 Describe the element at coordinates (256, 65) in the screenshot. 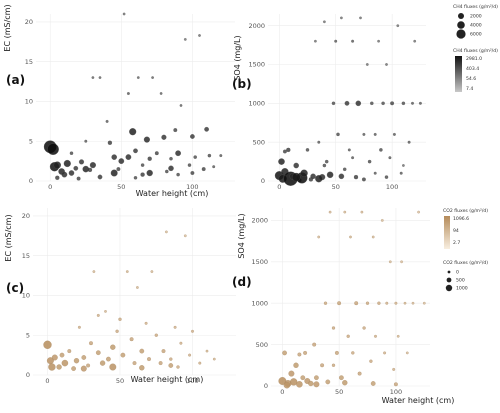

I see `y-tick-label: 1500` at that location.